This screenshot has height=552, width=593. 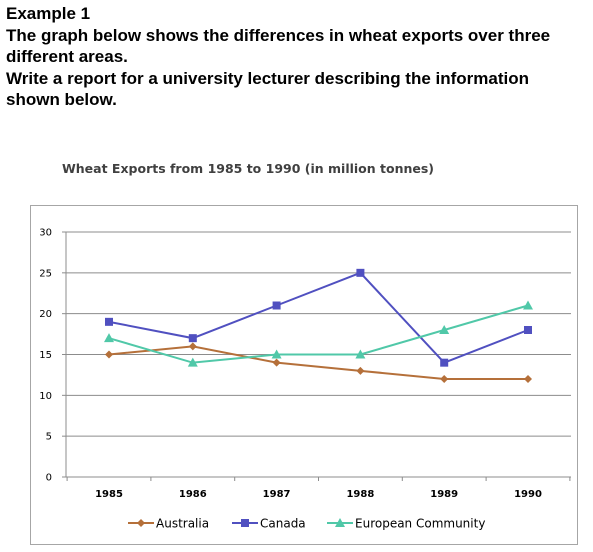 I want to click on prompt-heading: Example 1, so click(x=48, y=13).